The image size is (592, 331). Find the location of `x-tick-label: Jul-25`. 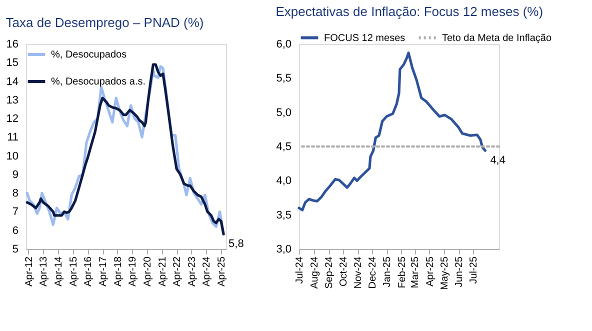

x-tick-label: Jul-25 is located at coordinates (474, 270).